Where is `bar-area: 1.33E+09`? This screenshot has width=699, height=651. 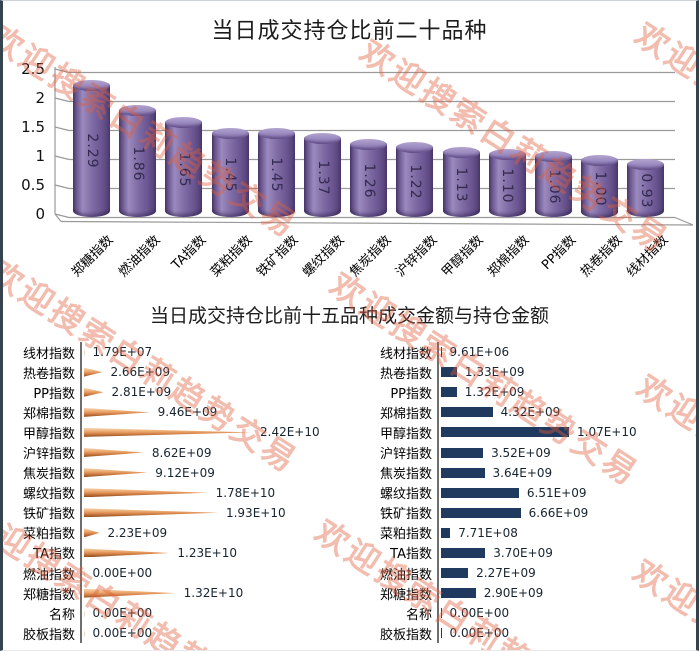 bar-area: 1.33E+09 is located at coordinates (566, 372).